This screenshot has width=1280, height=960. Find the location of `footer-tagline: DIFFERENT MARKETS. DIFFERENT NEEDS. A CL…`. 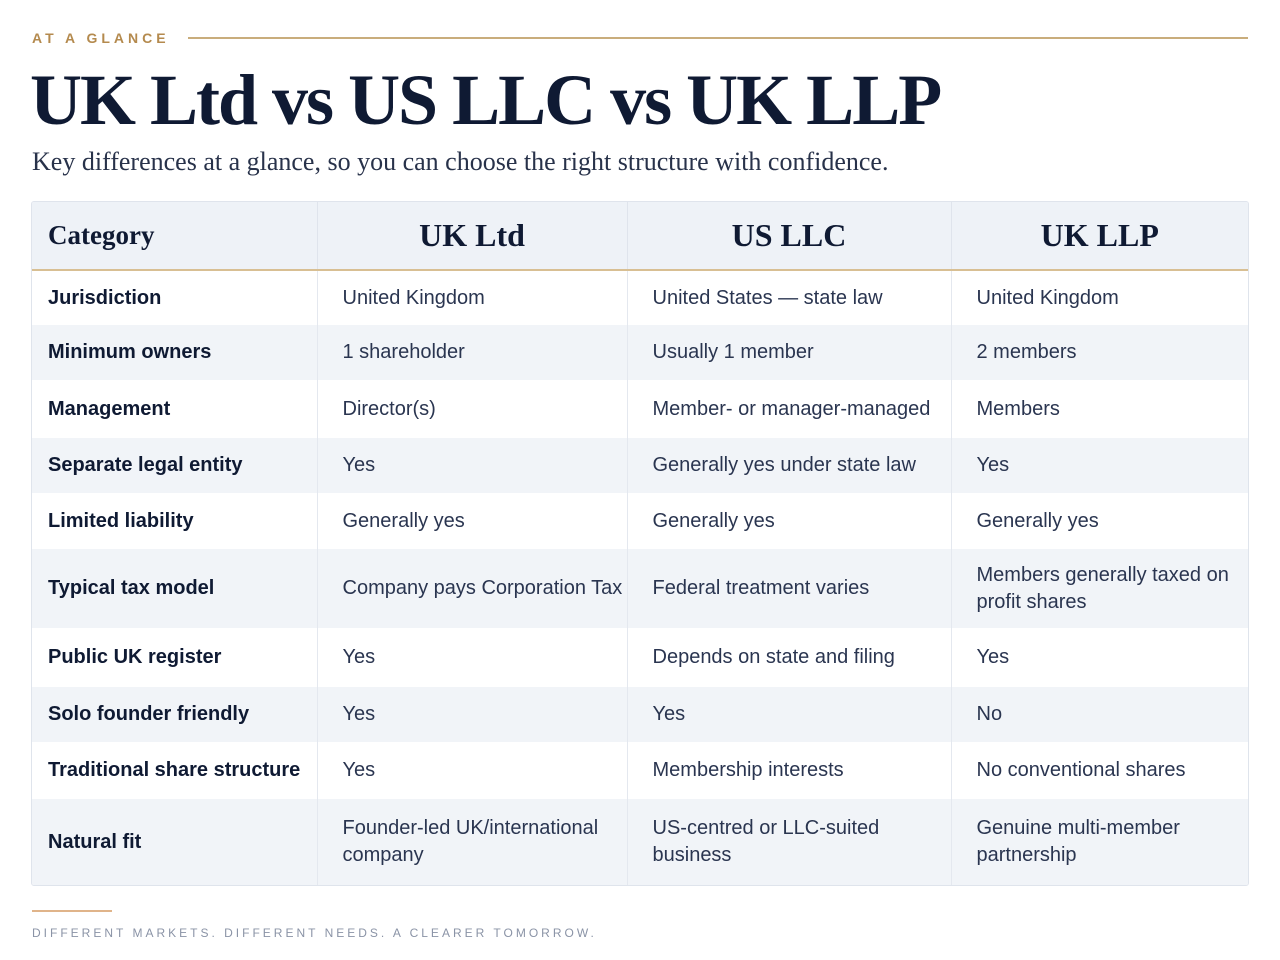

footer-tagline: DIFFERENT MARKETS. DIFFERENT NEEDS. A CL… is located at coordinates (314, 933).